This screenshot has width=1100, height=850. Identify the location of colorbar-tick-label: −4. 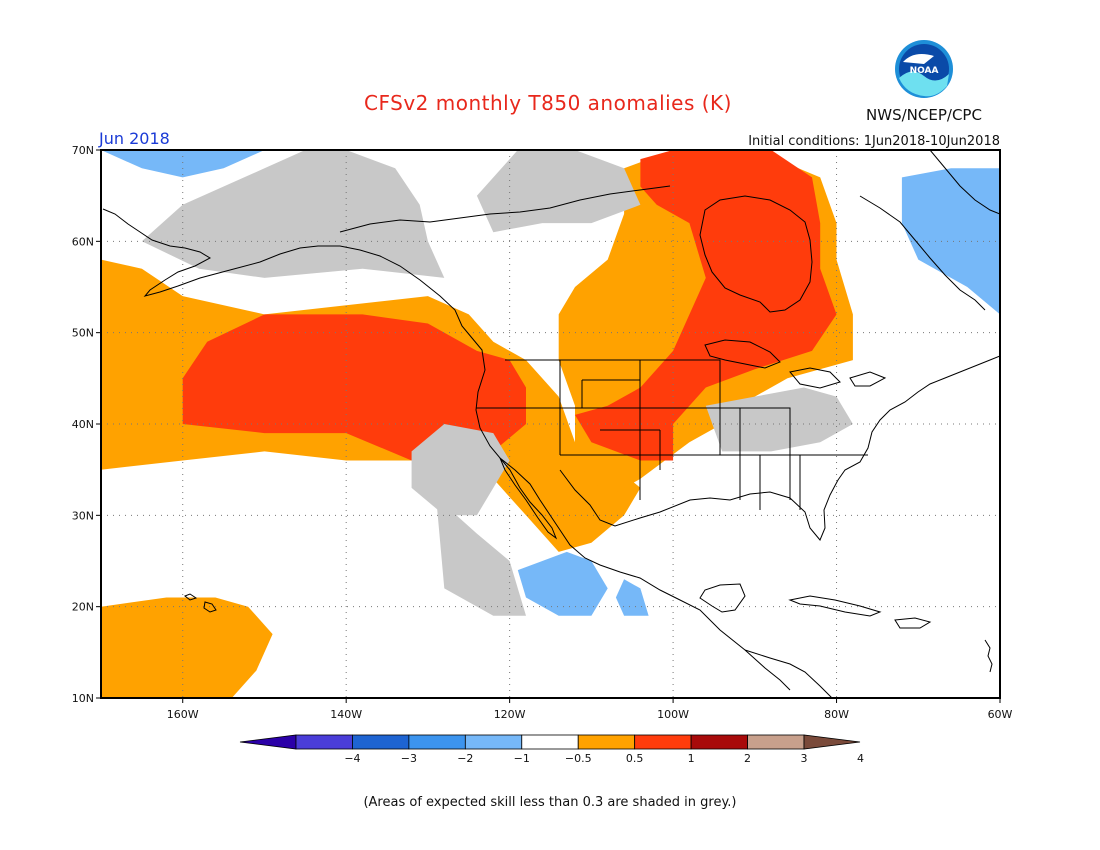
(352, 758).